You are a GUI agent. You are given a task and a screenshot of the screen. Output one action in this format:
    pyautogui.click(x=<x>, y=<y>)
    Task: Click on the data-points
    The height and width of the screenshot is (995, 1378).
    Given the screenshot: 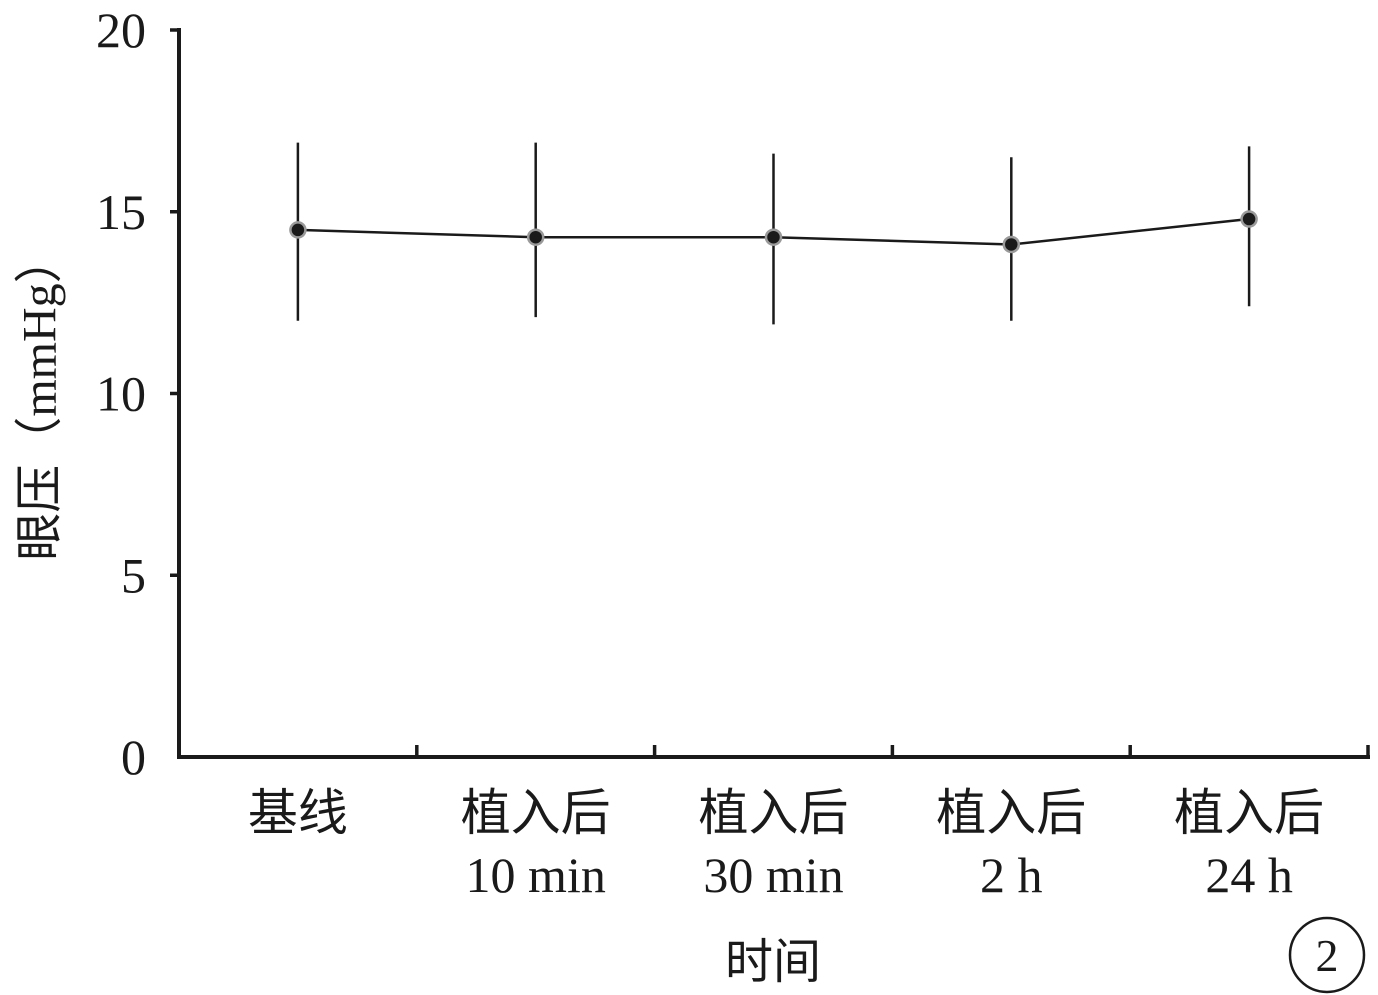 What is the action you would take?
    pyautogui.click(x=773, y=232)
    